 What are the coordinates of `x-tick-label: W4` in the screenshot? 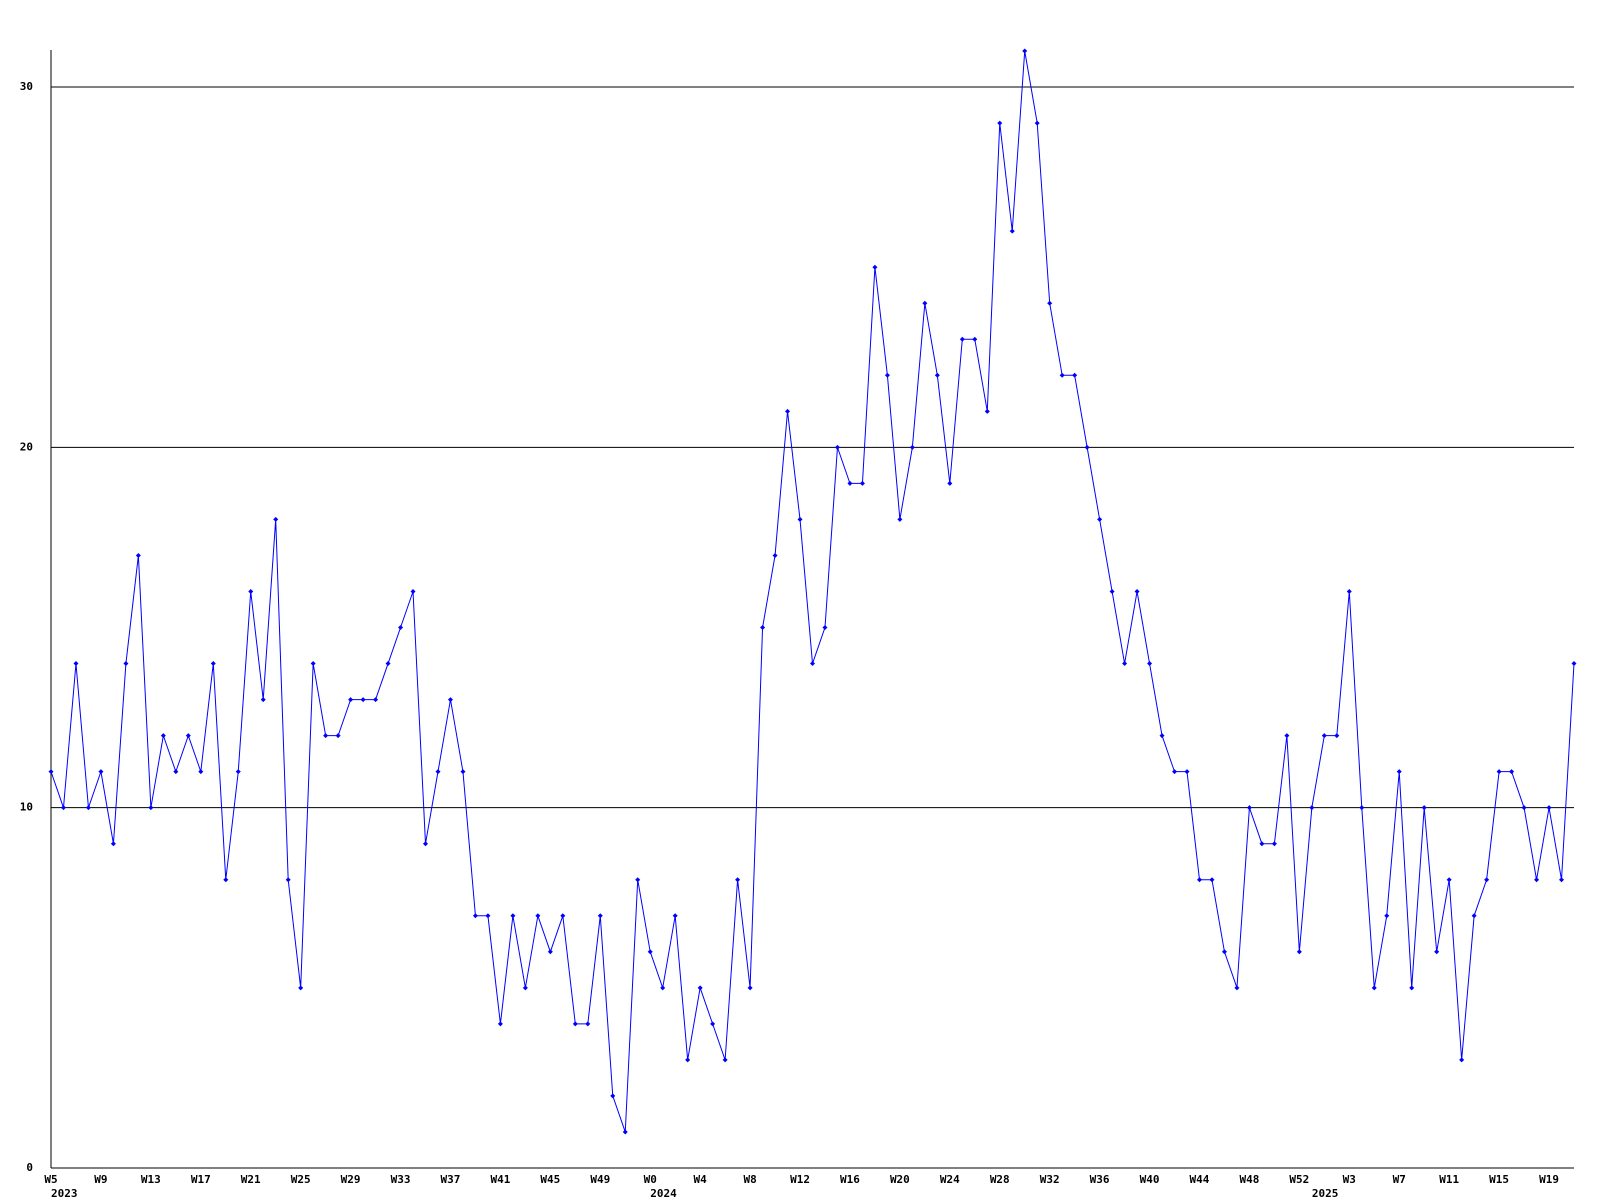 It's located at (701, 1179).